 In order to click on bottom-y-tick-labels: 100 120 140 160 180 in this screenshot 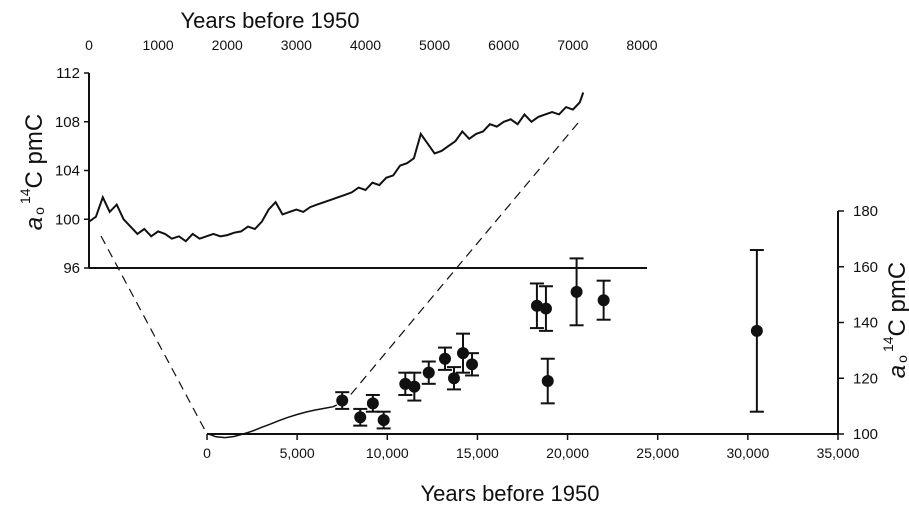, I will do `click(858, 323)`.